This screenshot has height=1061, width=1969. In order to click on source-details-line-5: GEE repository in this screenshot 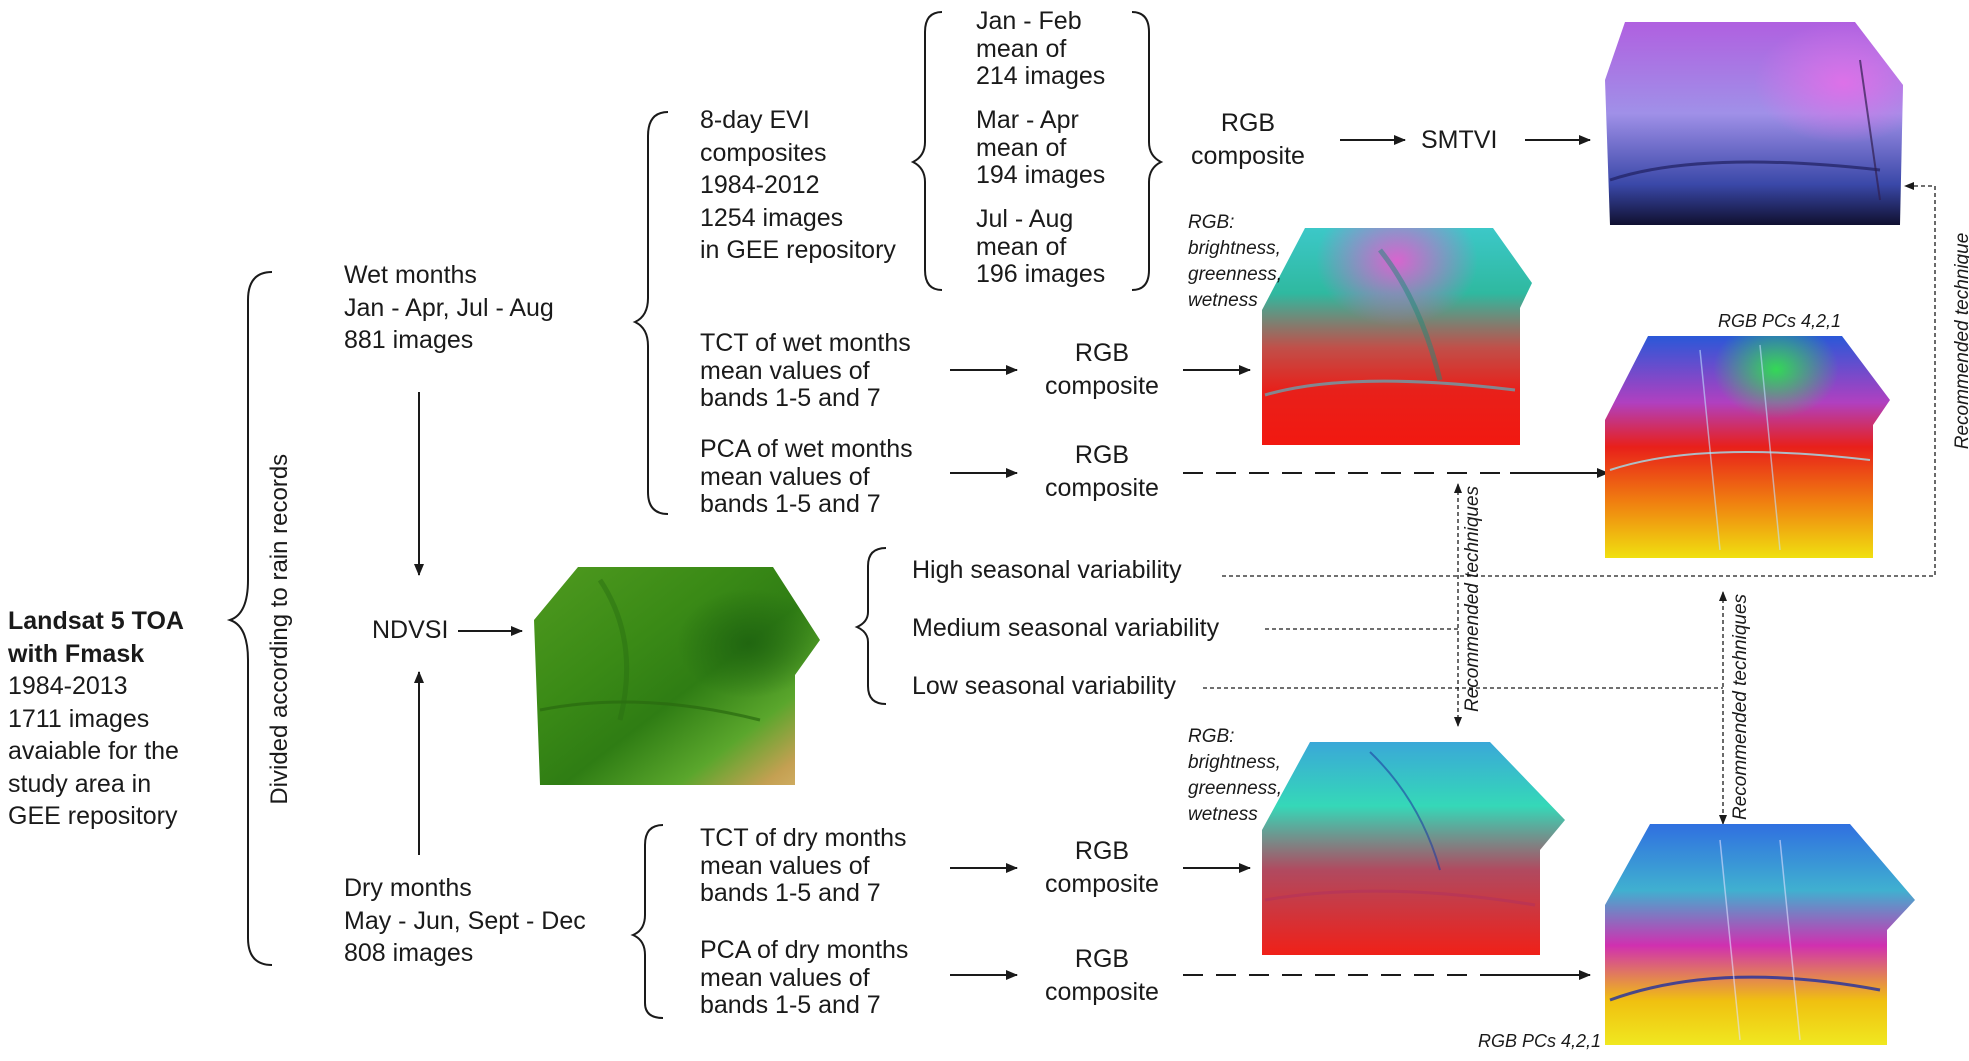, I will do `click(93, 816)`.